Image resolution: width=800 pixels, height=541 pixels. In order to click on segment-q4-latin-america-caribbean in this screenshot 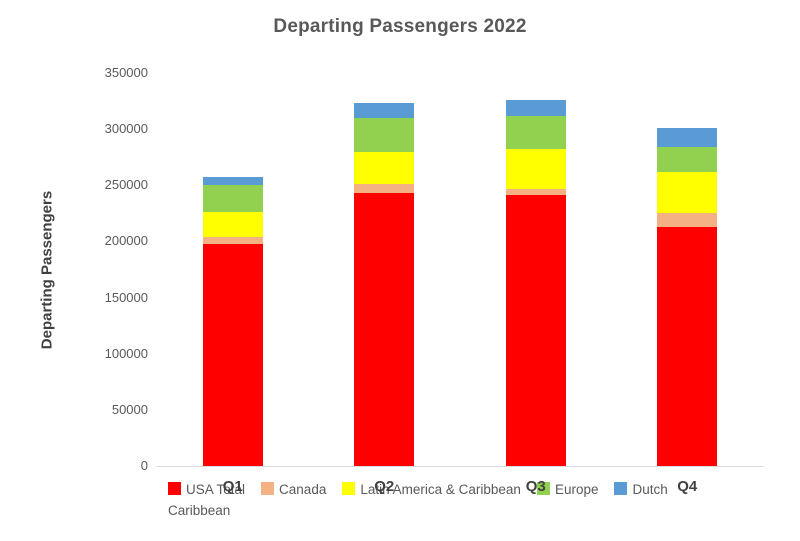, I will do `click(687, 192)`.